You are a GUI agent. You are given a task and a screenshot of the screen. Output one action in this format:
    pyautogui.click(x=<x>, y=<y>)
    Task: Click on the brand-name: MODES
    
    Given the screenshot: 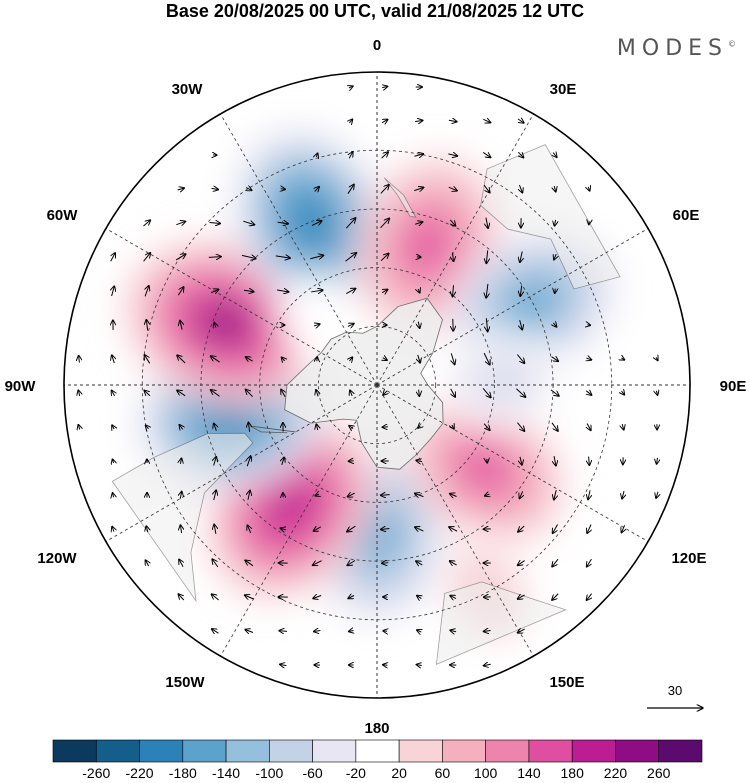 What is the action you would take?
    pyautogui.click(x=672, y=48)
    